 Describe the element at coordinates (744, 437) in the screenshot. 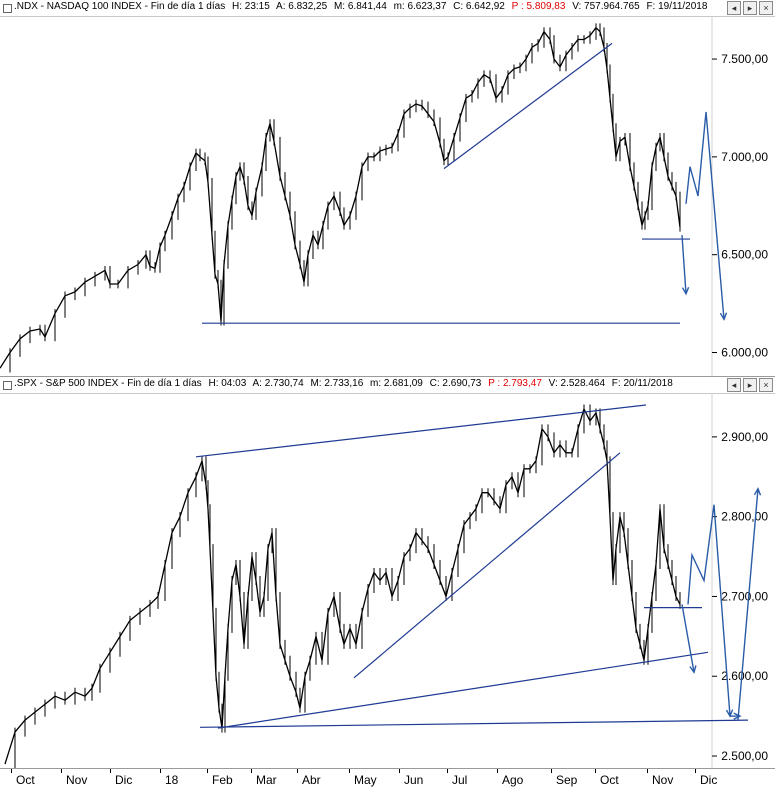

I see `y-tick-label: 2.900,00` at that location.